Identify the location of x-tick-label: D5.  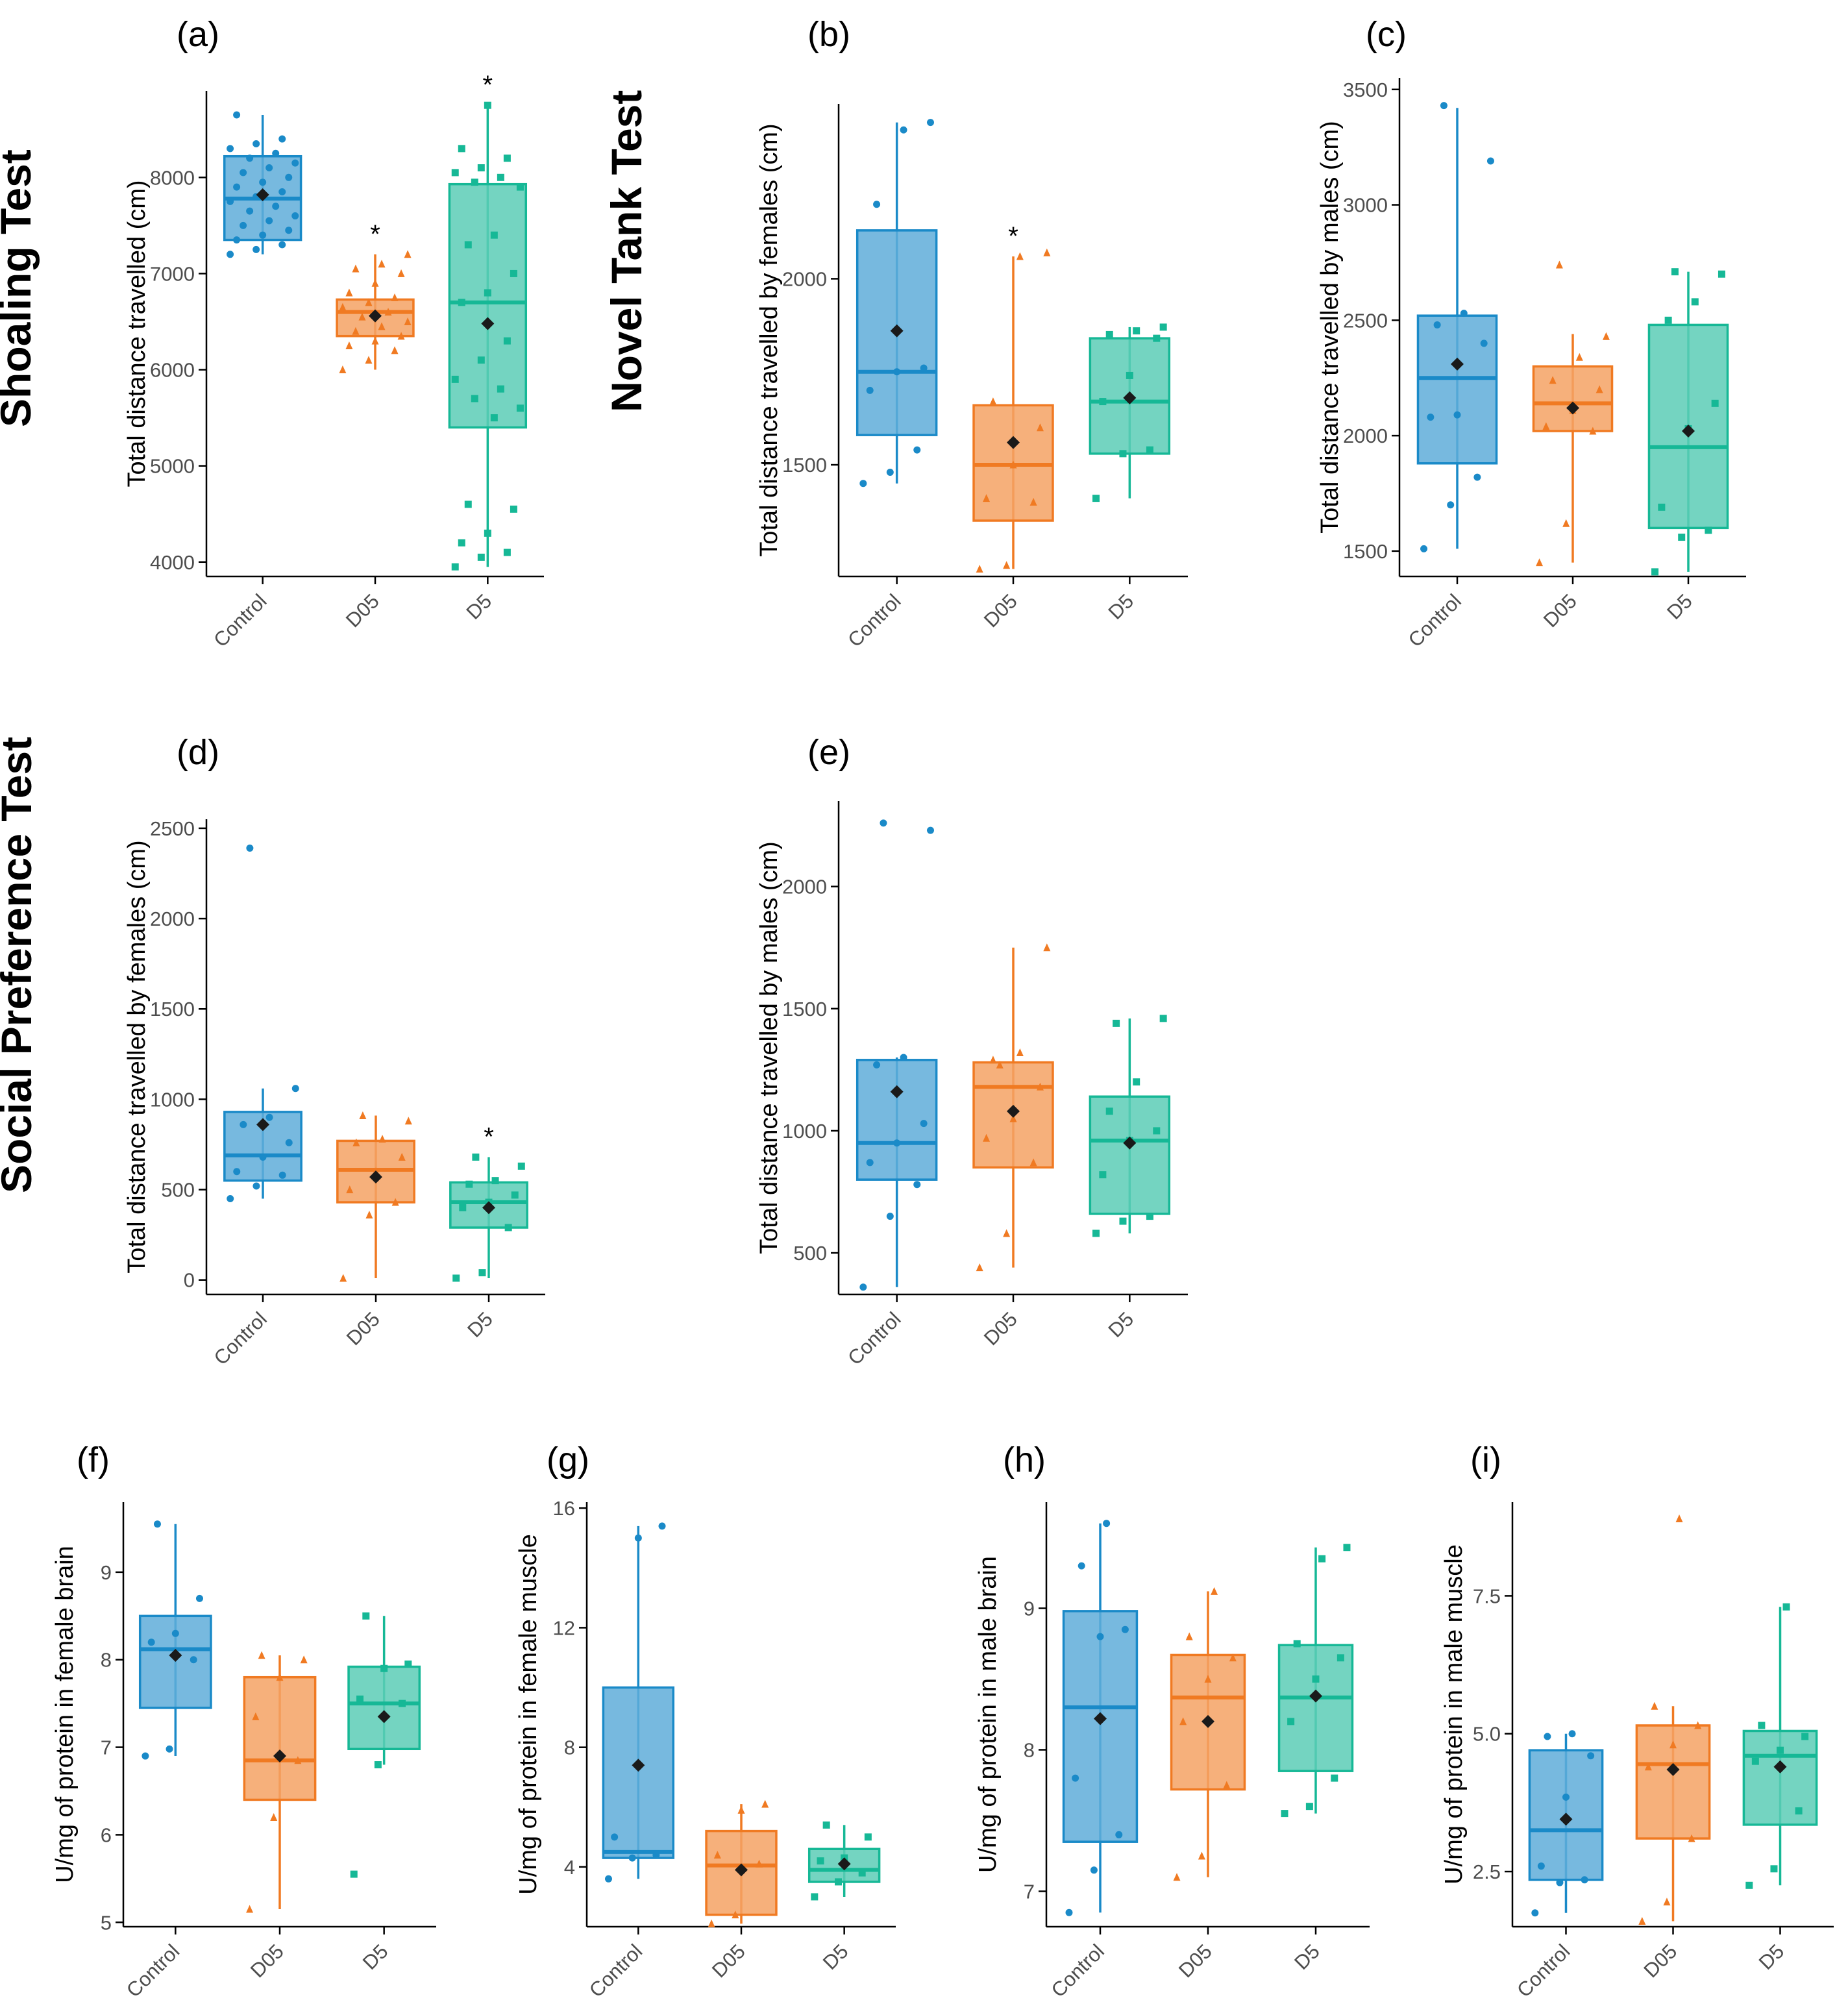
(375, 1957).